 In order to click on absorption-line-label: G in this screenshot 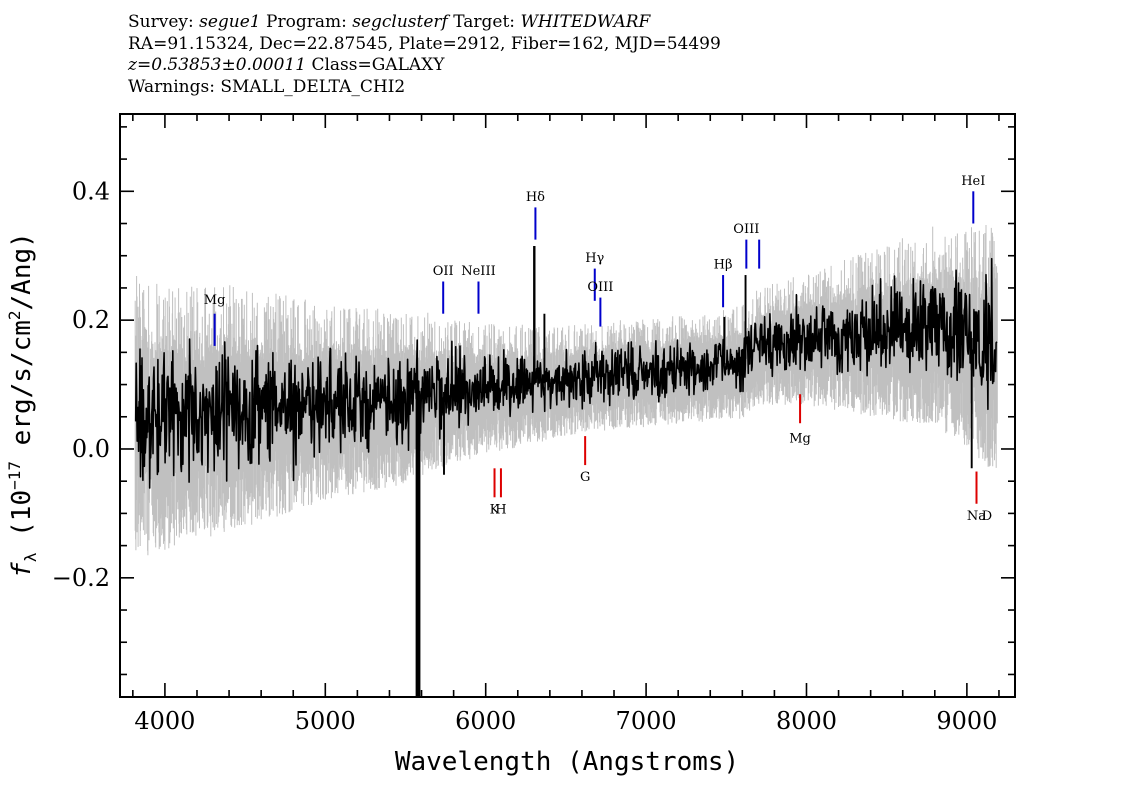, I will do `click(585, 477)`.